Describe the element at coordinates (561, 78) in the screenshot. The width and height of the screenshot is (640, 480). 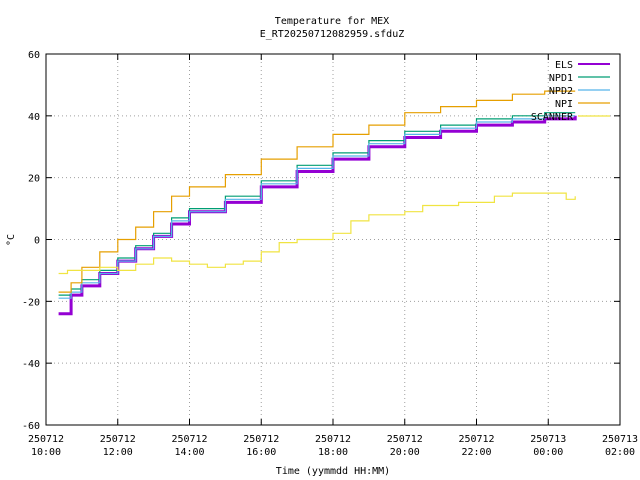
I see `legend-label-npd1: NPD1` at that location.